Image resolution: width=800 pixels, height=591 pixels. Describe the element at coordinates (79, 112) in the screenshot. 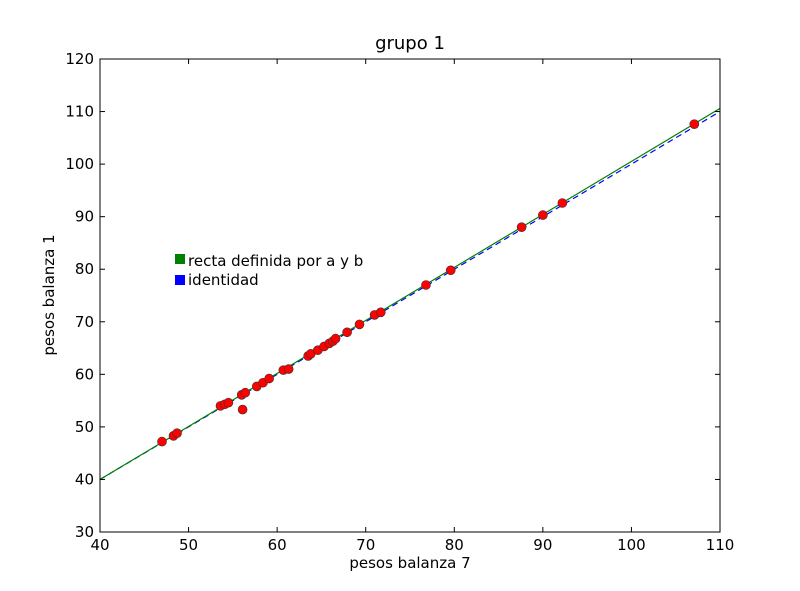

I see `y-tick-label: 110` at that location.